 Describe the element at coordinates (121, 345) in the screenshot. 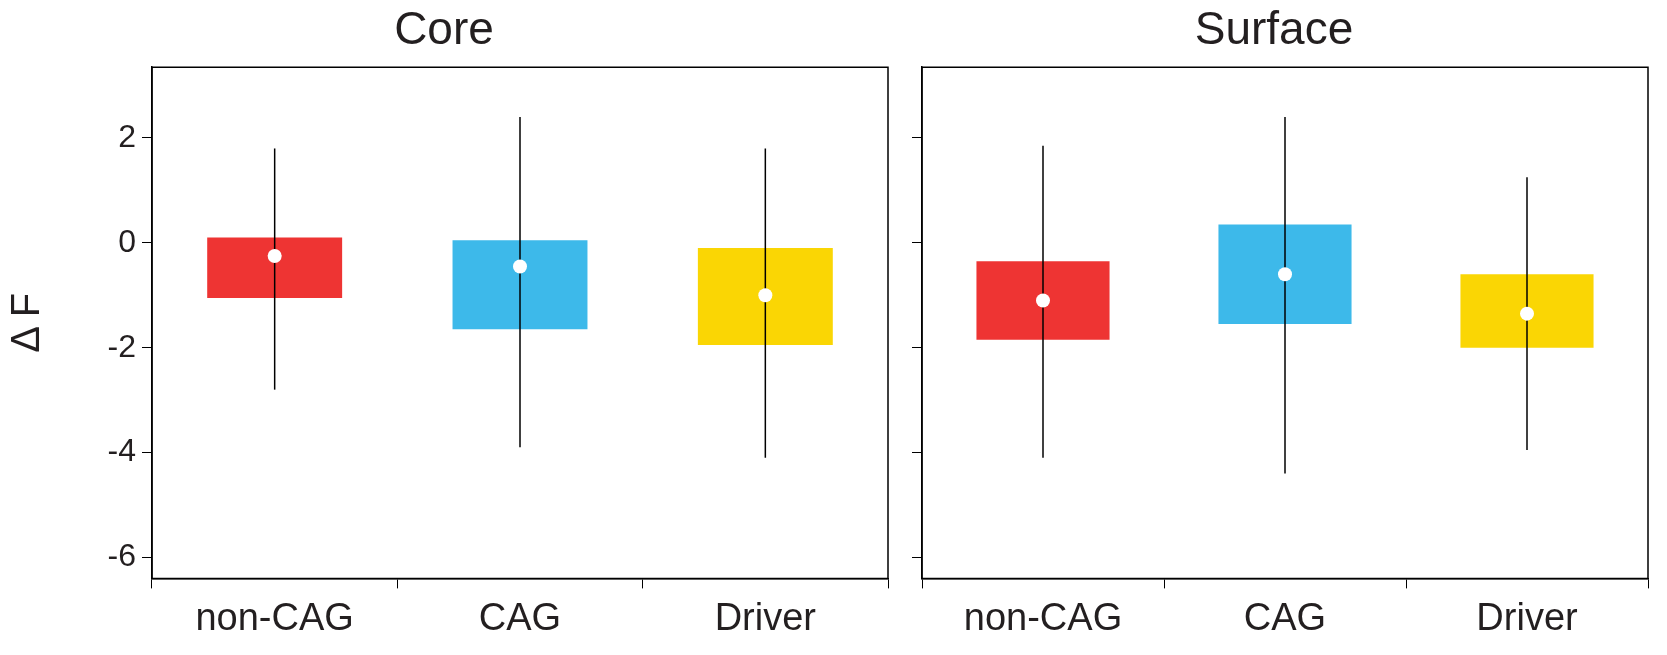

I see `y-tick-label: -2` at that location.